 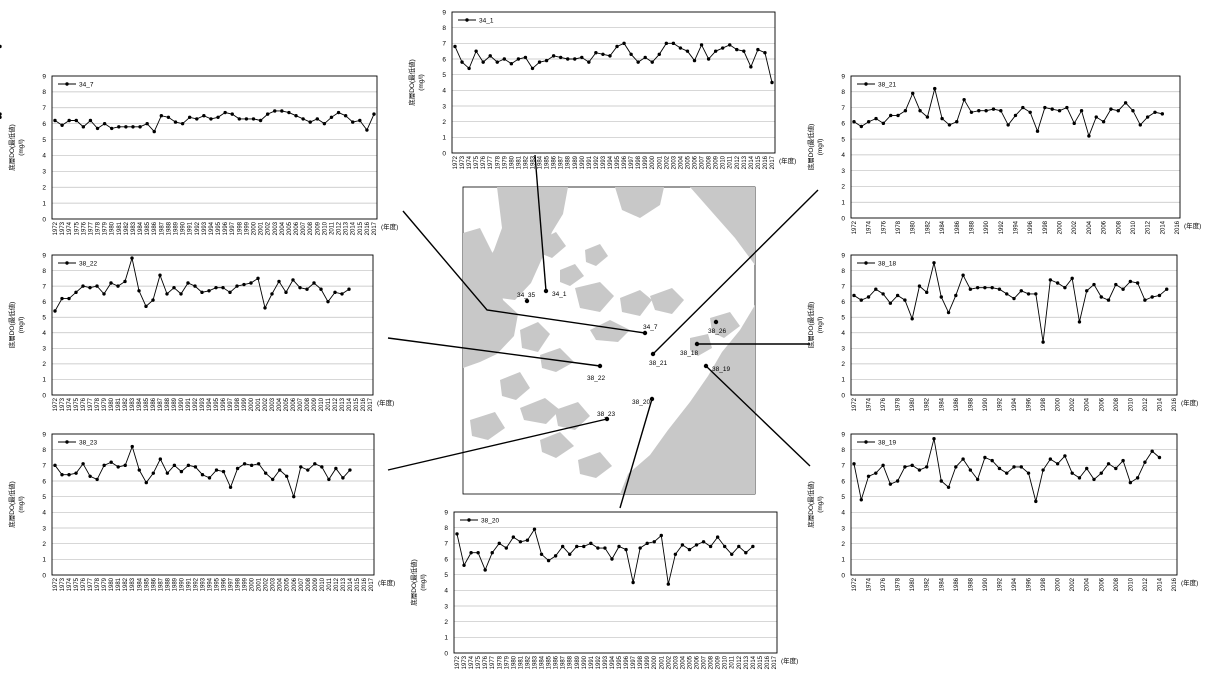 I want to click on y-tick-label: 4, so click(x=843, y=333).